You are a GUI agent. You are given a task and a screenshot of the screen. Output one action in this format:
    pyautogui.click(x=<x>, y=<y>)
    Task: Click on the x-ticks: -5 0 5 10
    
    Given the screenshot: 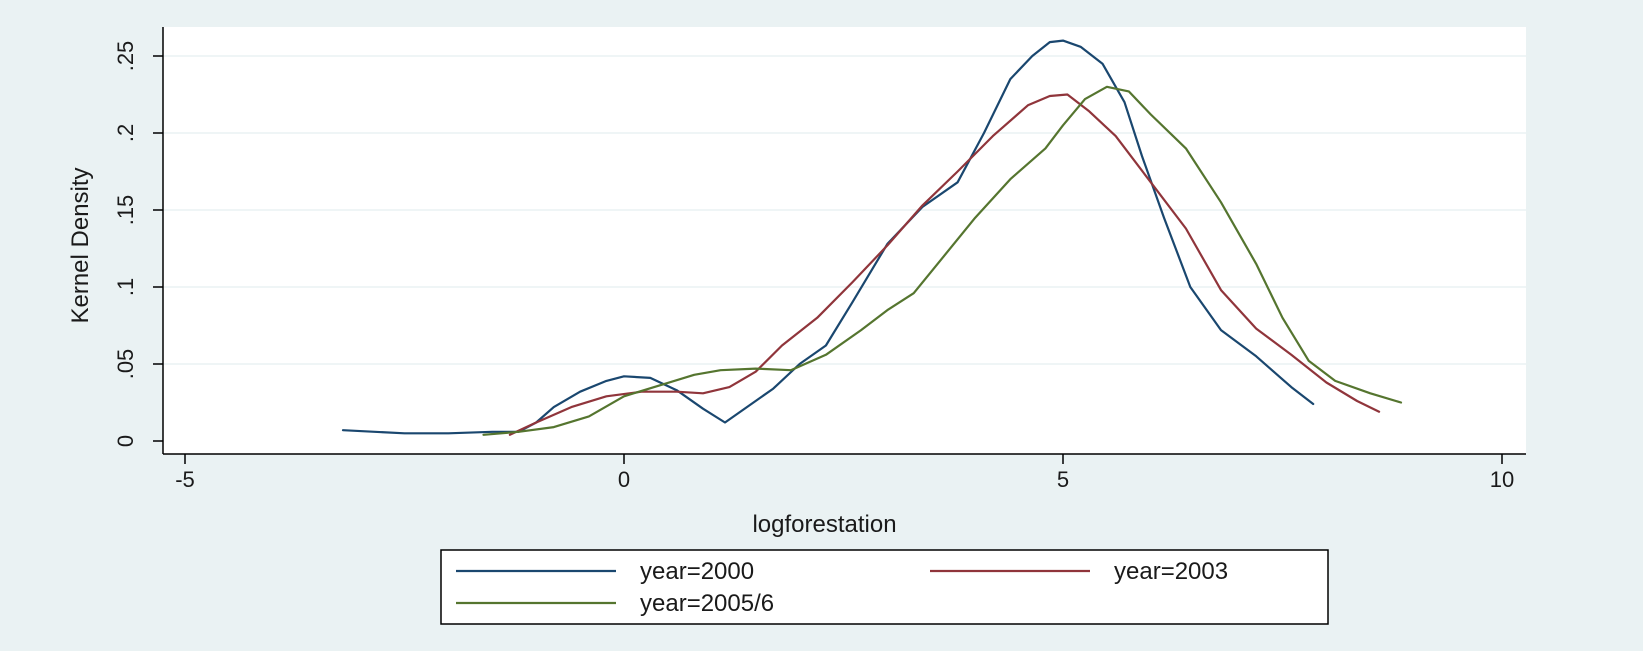 What is the action you would take?
    pyautogui.click(x=844, y=473)
    